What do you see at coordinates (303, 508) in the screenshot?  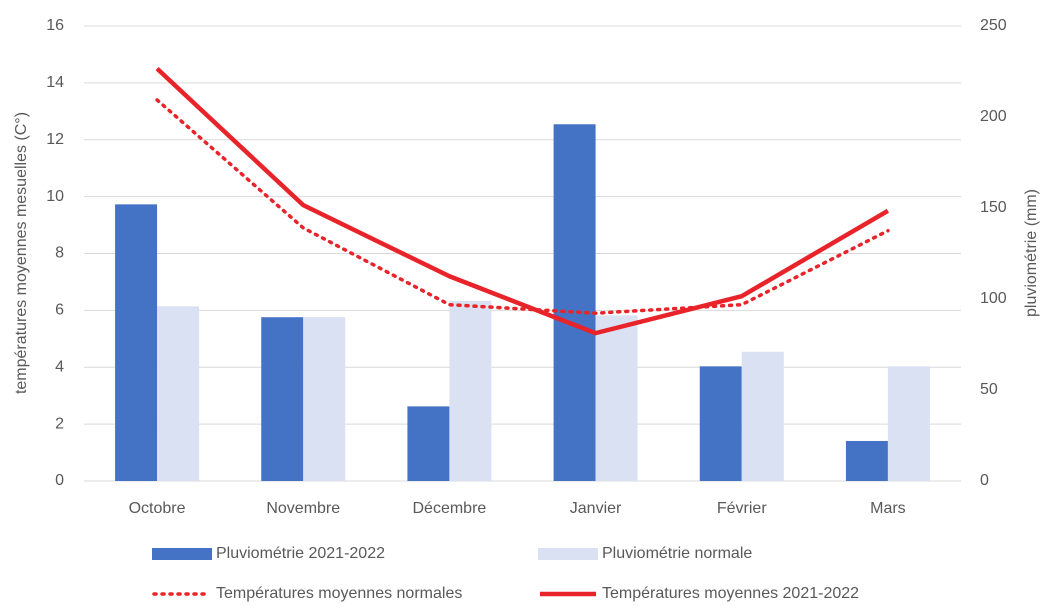 I see `x-tick-label: Novembre` at bounding box center [303, 508].